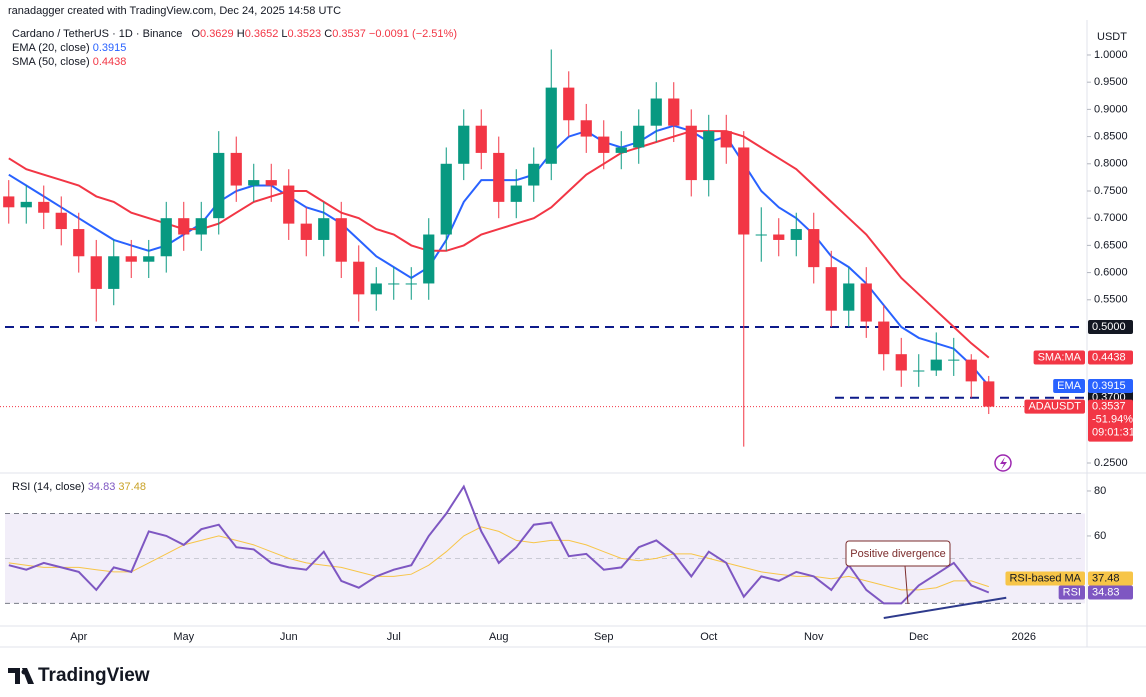  Describe the element at coordinates (1111, 82) in the screenshot. I see `y-tick-label: 0.9500` at that location.